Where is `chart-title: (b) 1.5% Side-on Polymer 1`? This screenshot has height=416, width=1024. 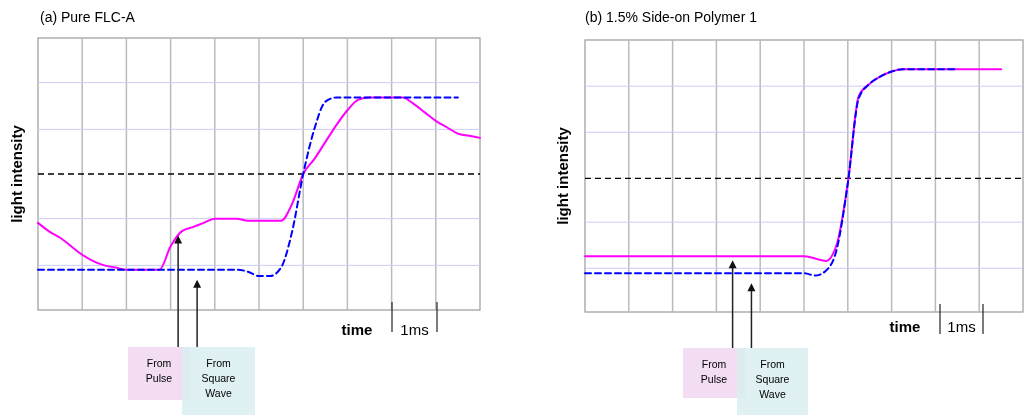
chart-title: (b) 1.5% Side-on Polymer 1 is located at coordinates (671, 17).